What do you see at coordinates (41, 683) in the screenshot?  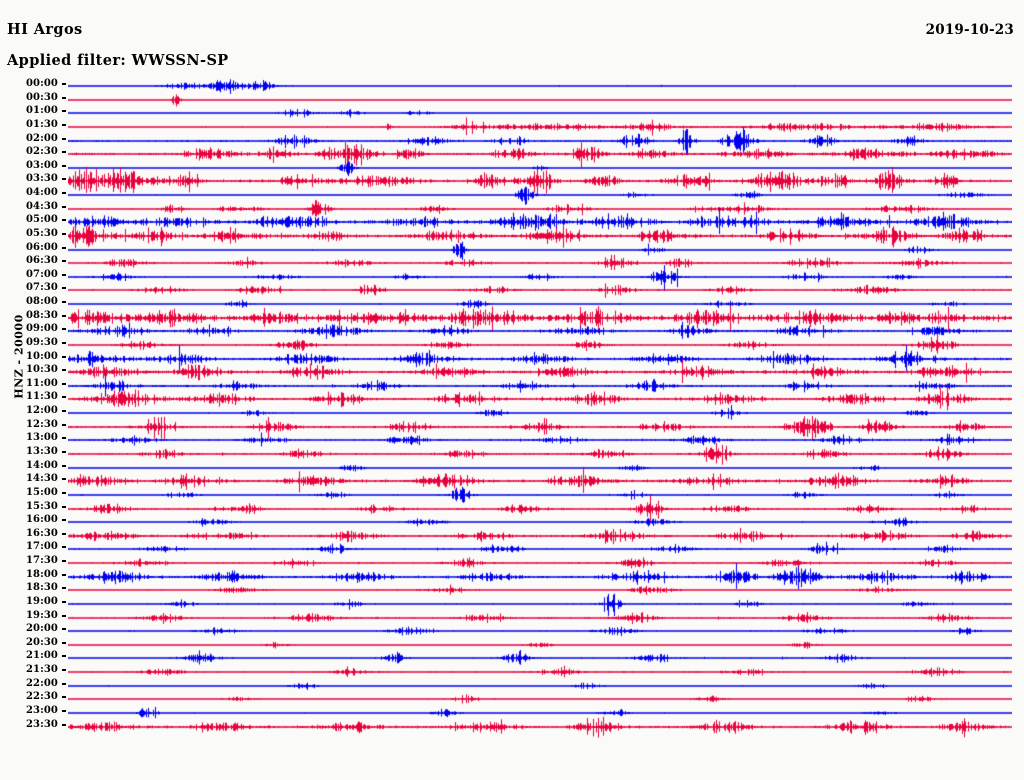 I see `trace-time-label: 22:00` at bounding box center [41, 683].